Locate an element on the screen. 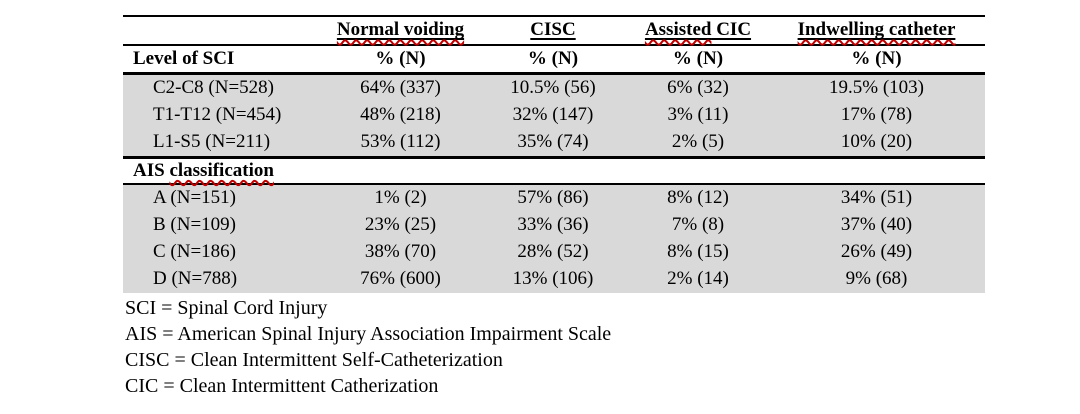 This screenshot has height=414, width=1080. column-header-normal-voiding: Normal voiding is located at coordinates (400, 30).